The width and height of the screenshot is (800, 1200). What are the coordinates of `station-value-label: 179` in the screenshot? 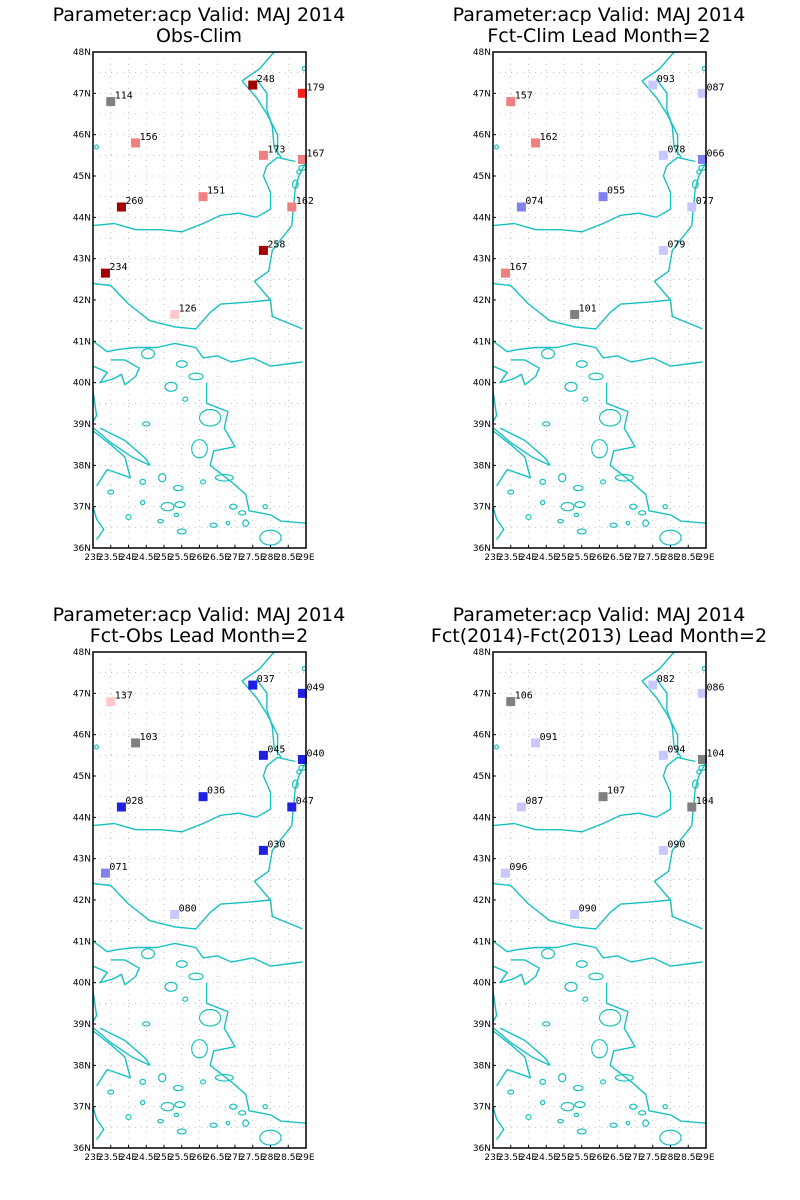 It's located at (315, 87).